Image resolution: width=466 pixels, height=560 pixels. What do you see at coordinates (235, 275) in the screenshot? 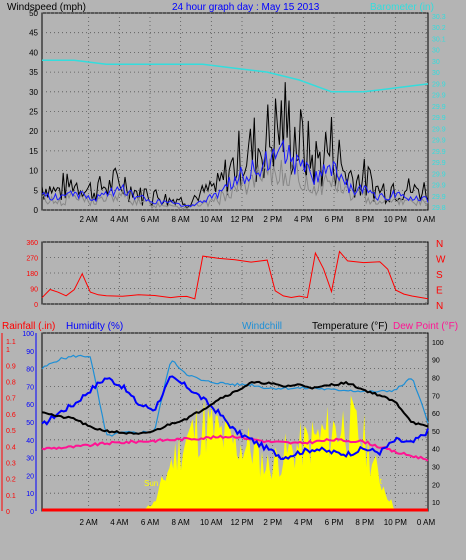
I see `wind-direction-line` at bounding box center [235, 275].